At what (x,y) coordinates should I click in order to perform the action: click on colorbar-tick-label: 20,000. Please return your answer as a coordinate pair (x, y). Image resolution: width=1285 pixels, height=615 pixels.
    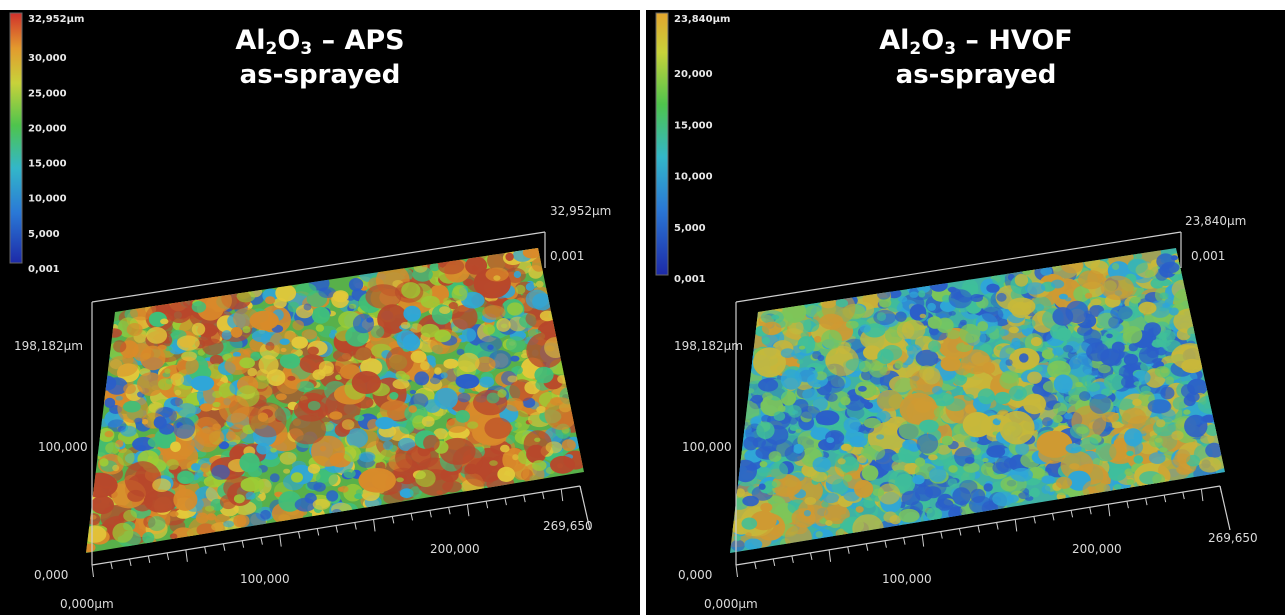
    Looking at the image, I should click on (693, 74).